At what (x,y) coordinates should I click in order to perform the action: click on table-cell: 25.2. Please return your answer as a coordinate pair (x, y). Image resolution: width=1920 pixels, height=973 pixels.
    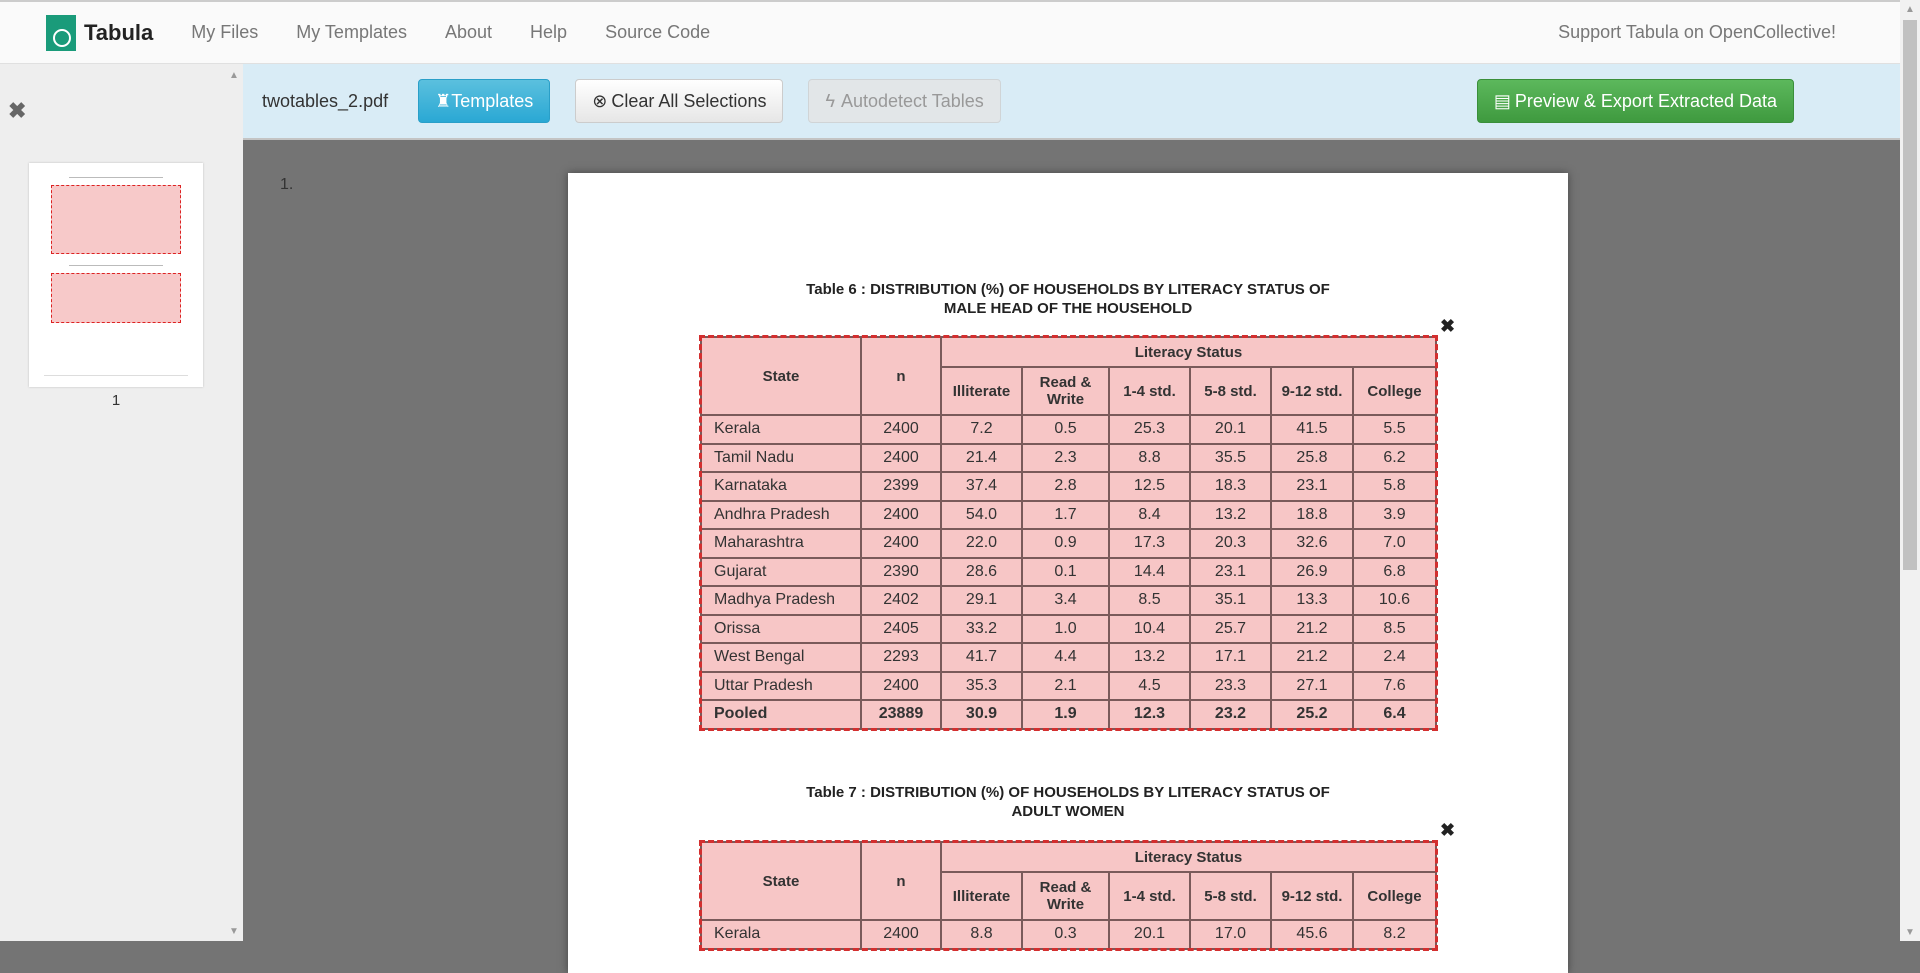
    Looking at the image, I should click on (1312, 714).